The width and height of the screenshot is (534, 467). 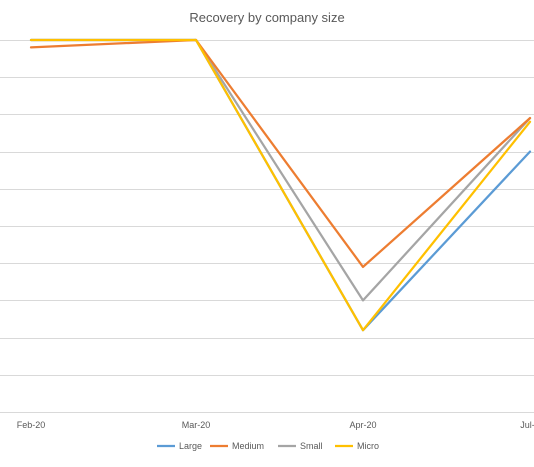 I want to click on chart-title: Recovery by company size, so click(x=266, y=17).